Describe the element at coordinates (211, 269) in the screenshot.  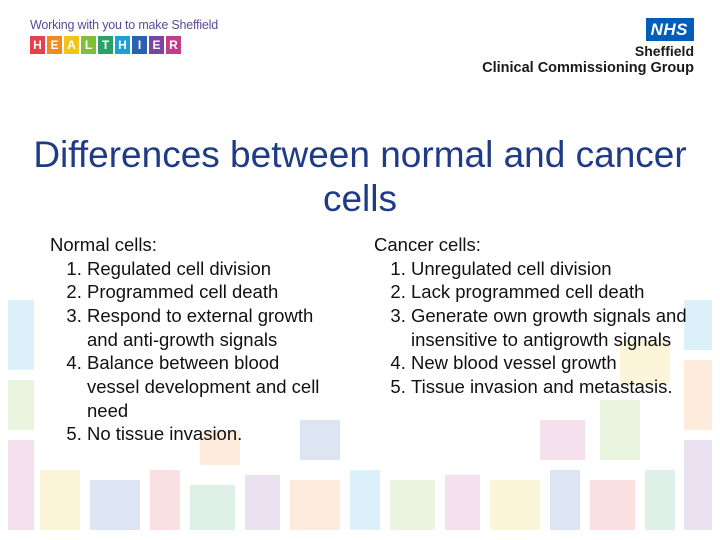
I see `list-item: Regulated cell division` at that location.